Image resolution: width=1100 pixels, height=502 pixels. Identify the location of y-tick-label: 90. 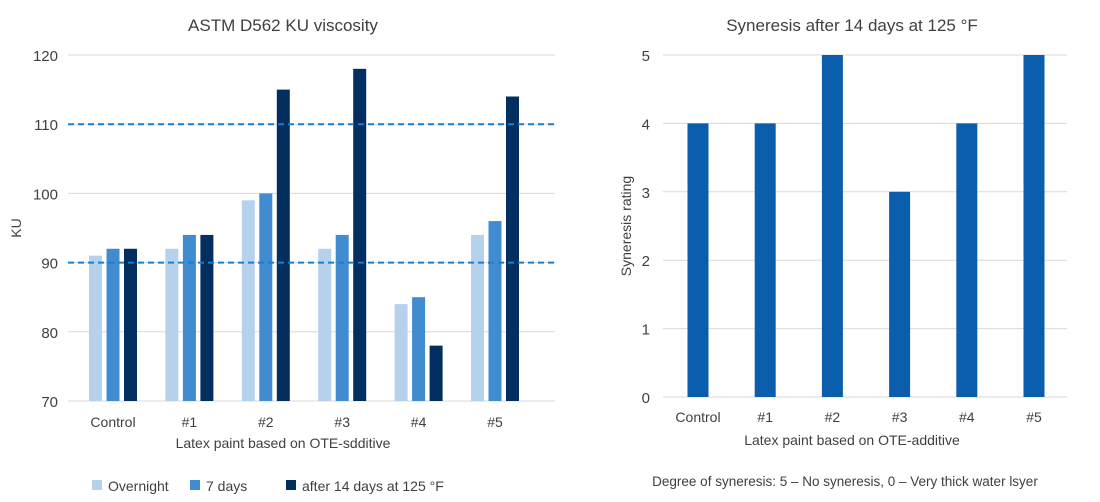
(49, 264).